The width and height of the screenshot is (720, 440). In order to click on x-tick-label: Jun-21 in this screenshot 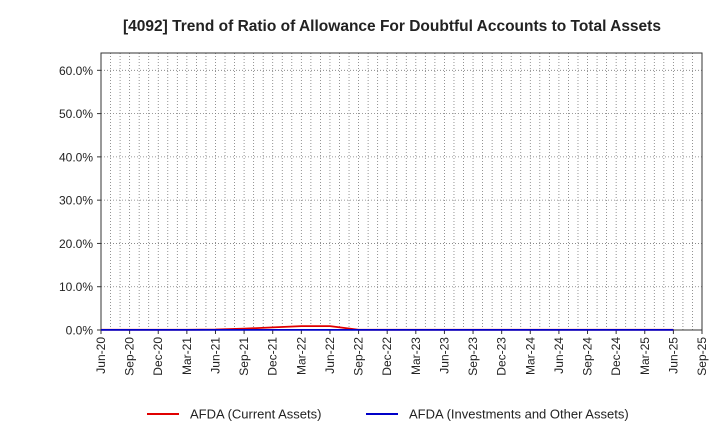, I will do `click(215, 355)`.